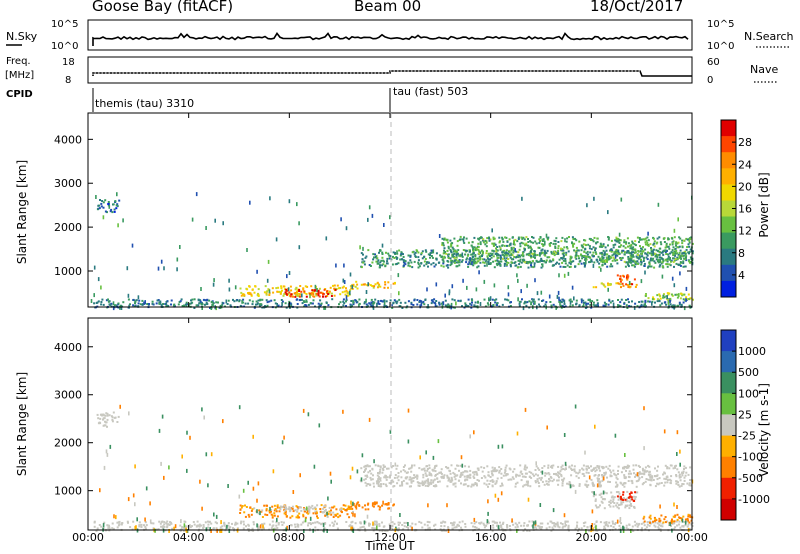 The width and height of the screenshot is (800, 554). What do you see at coordinates (390, 70) in the screenshot?
I see `freq-frame` at bounding box center [390, 70].